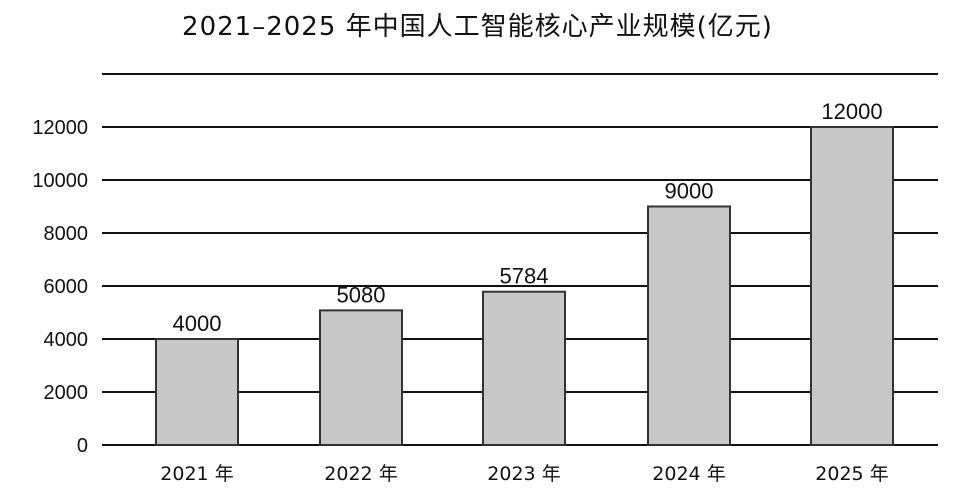  I want to click on x-category-label: 2025 年, so click(851, 474).